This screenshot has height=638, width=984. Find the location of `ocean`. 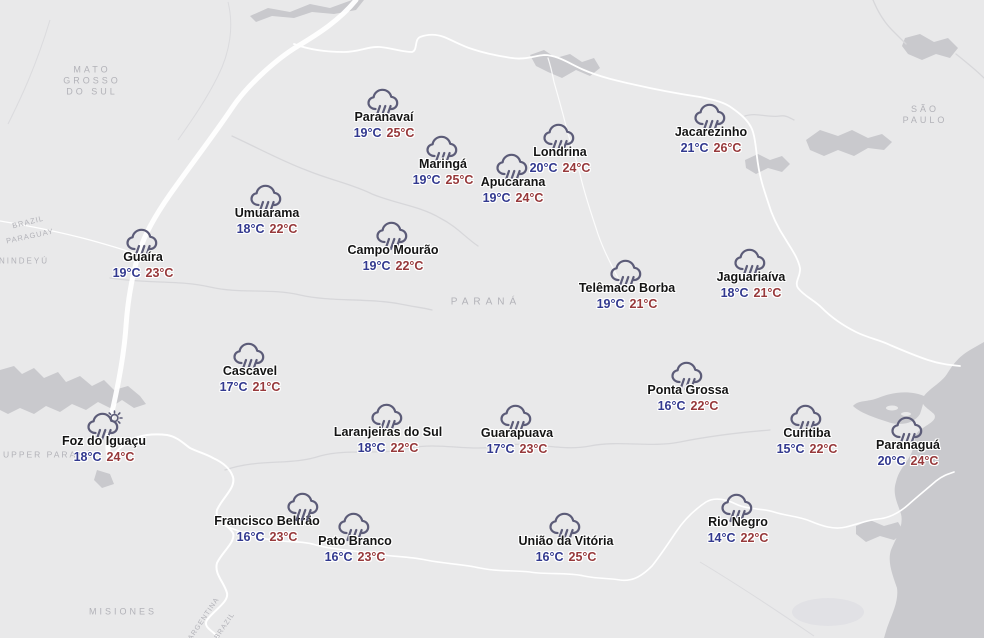

ocean is located at coordinates (934, 490).